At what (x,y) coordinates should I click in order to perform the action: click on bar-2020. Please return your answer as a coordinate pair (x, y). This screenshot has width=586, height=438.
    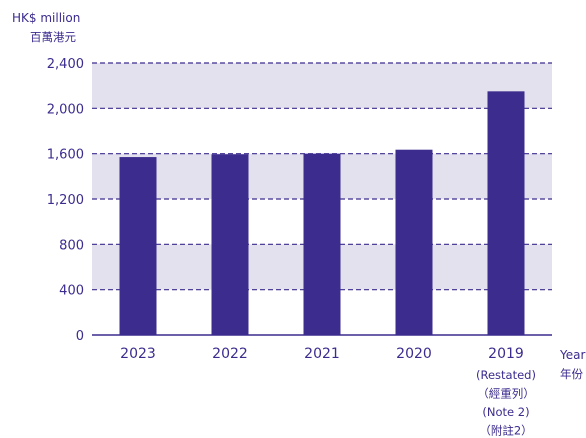
    Looking at the image, I should click on (414, 242).